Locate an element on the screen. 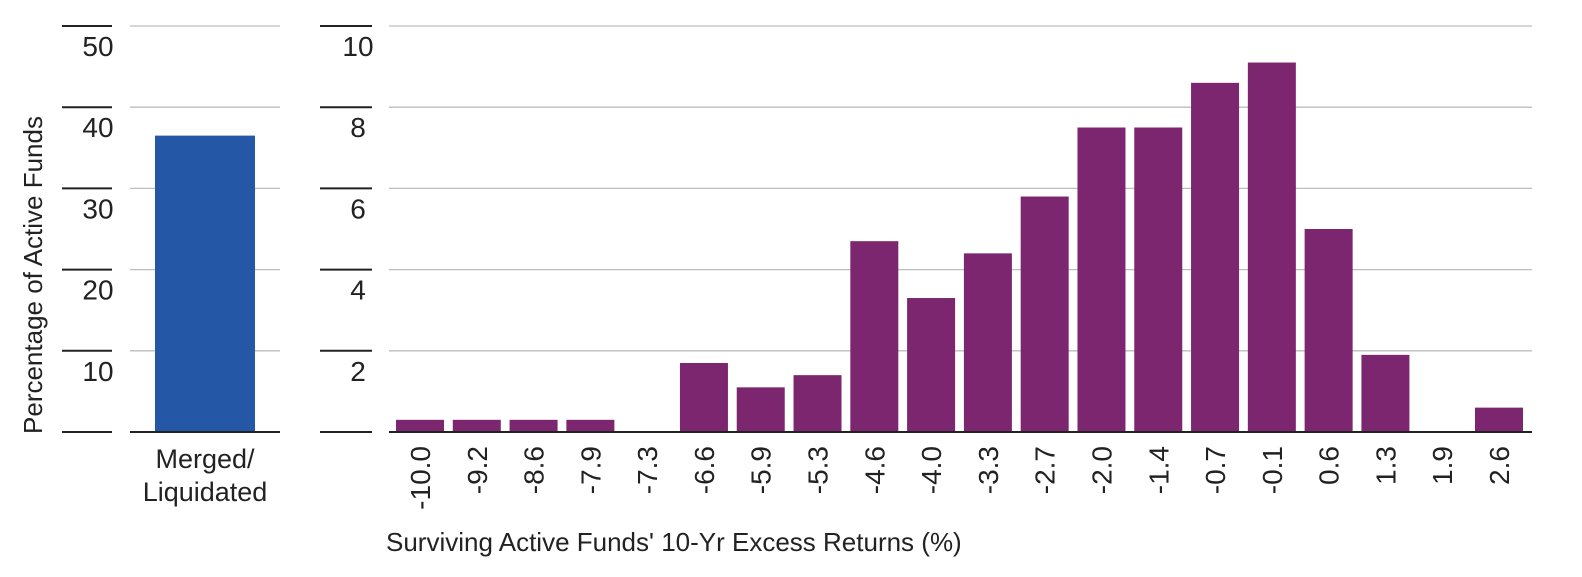  x-tick-label: 1.3 is located at coordinates (1385, 465).